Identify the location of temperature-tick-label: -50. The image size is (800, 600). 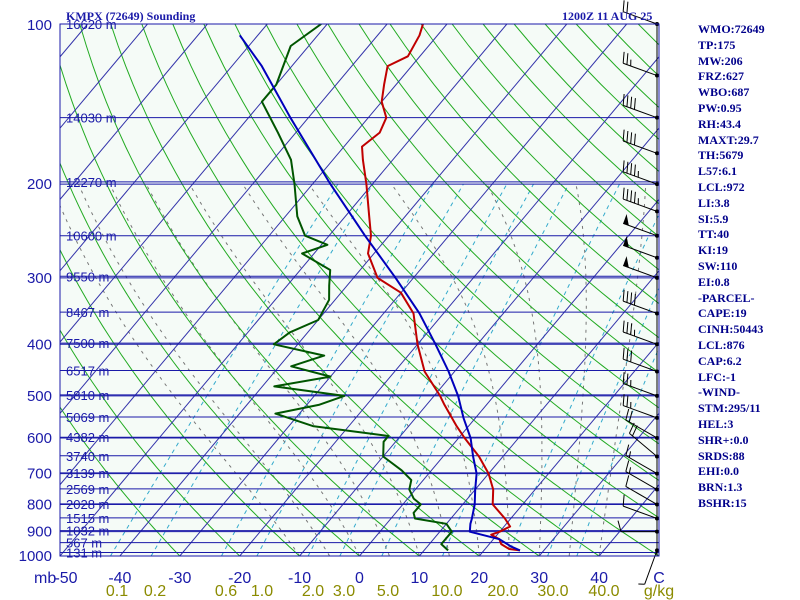
(65, 578).